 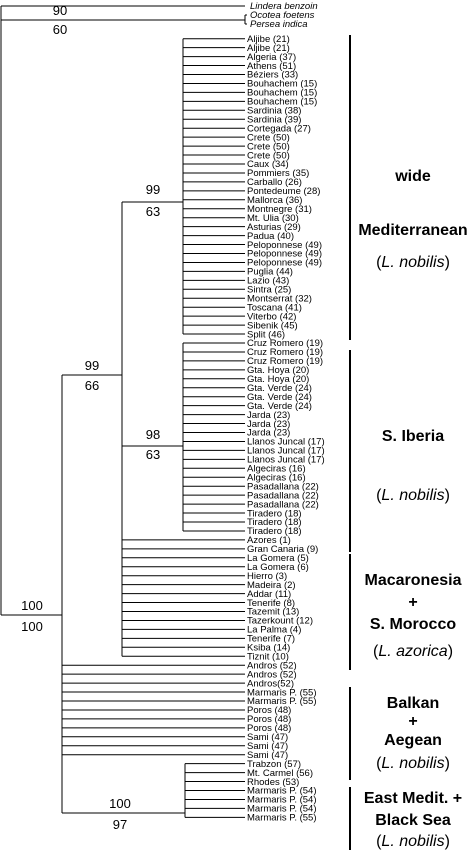 I want to click on clade-name: Macaronesia, so click(x=413, y=580).